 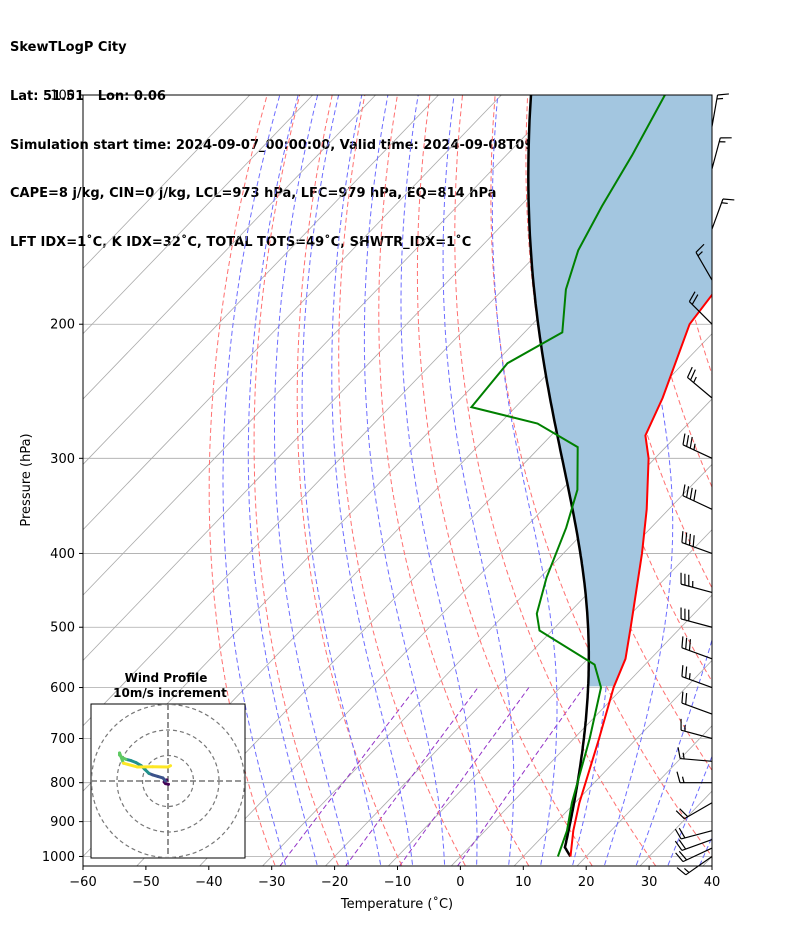 What do you see at coordinates (394, 878) in the screenshot?
I see `x-axis-ticks: −60 −50 −40 −30 −20 −10 0 10 20 30 40` at bounding box center [394, 878].